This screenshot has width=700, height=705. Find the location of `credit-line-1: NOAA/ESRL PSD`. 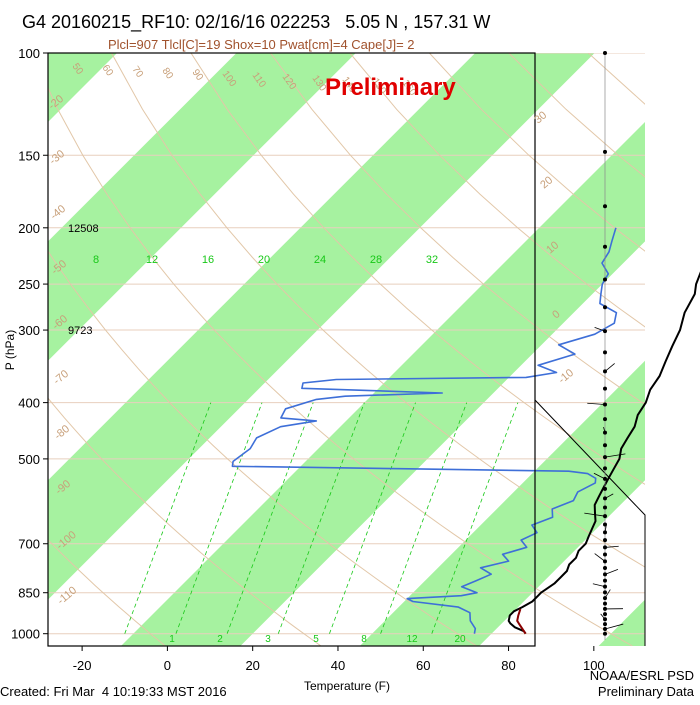

credit-line-1: NOAA/ESRL PSD is located at coordinates (642, 675).